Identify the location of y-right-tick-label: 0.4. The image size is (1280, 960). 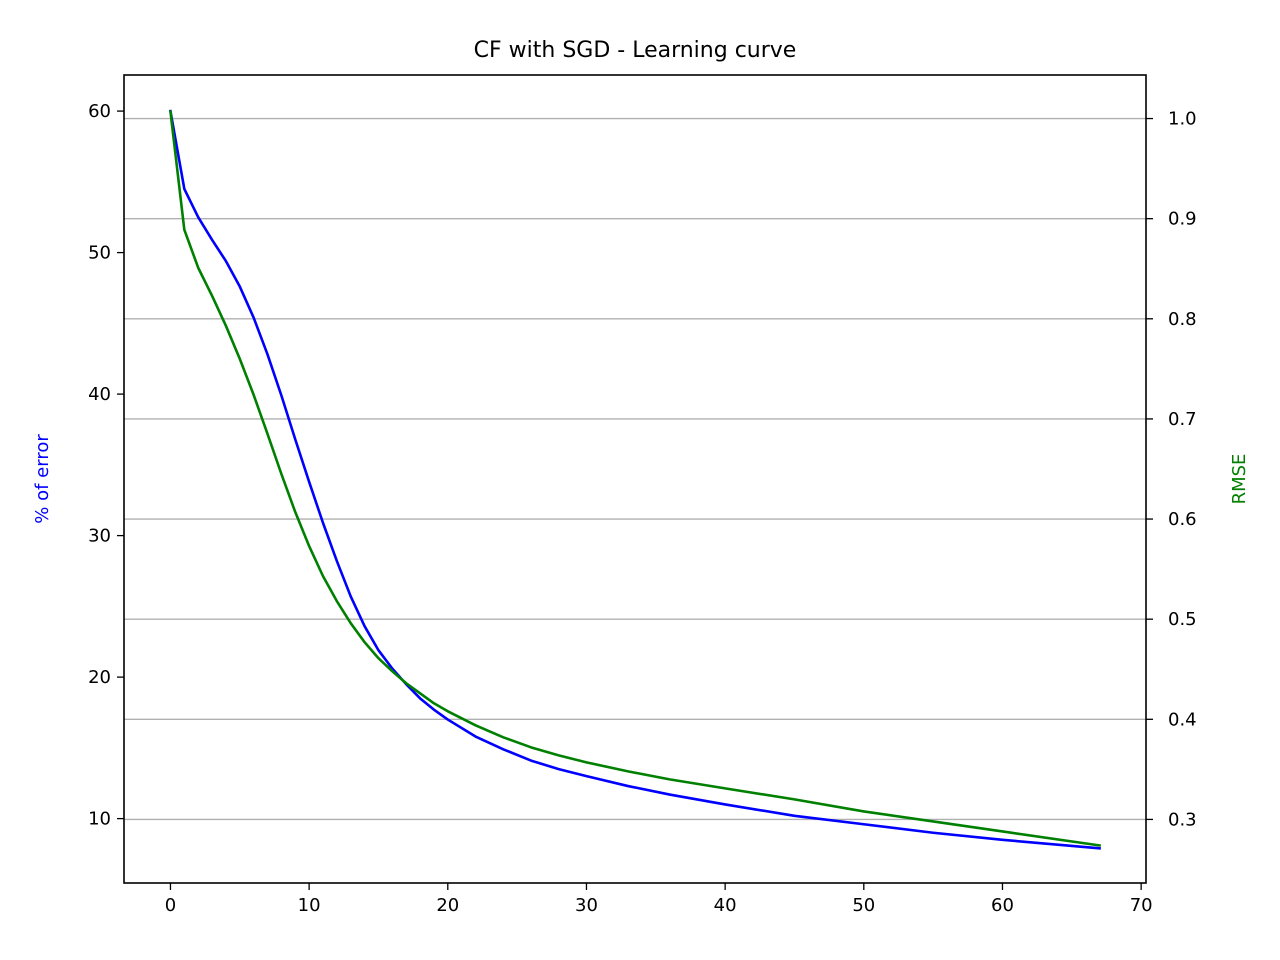
(1182, 719).